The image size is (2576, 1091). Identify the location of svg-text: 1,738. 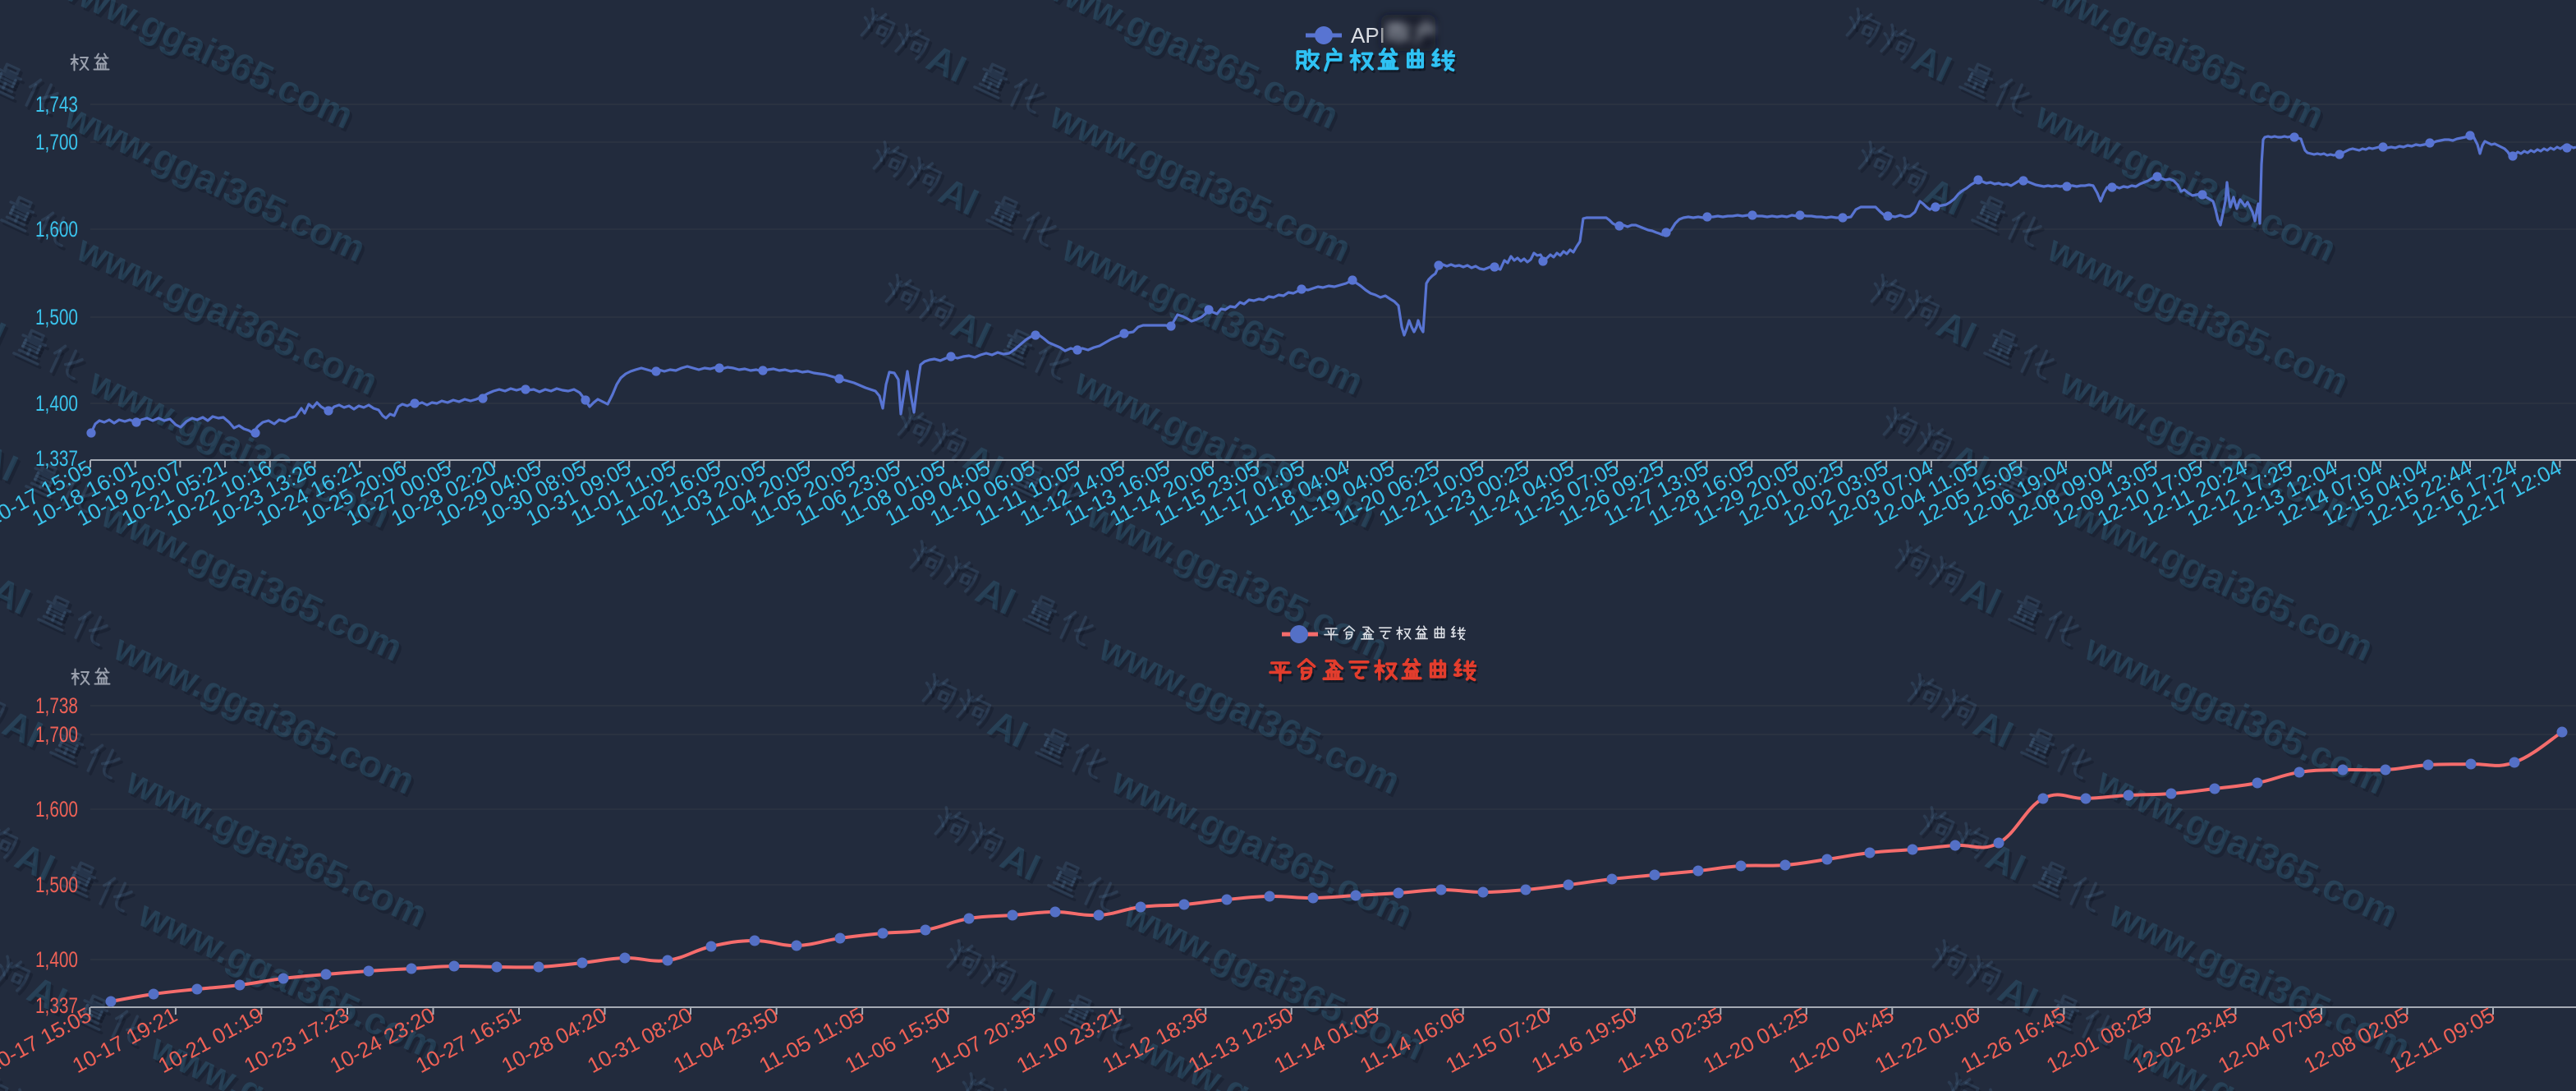
(56, 705).